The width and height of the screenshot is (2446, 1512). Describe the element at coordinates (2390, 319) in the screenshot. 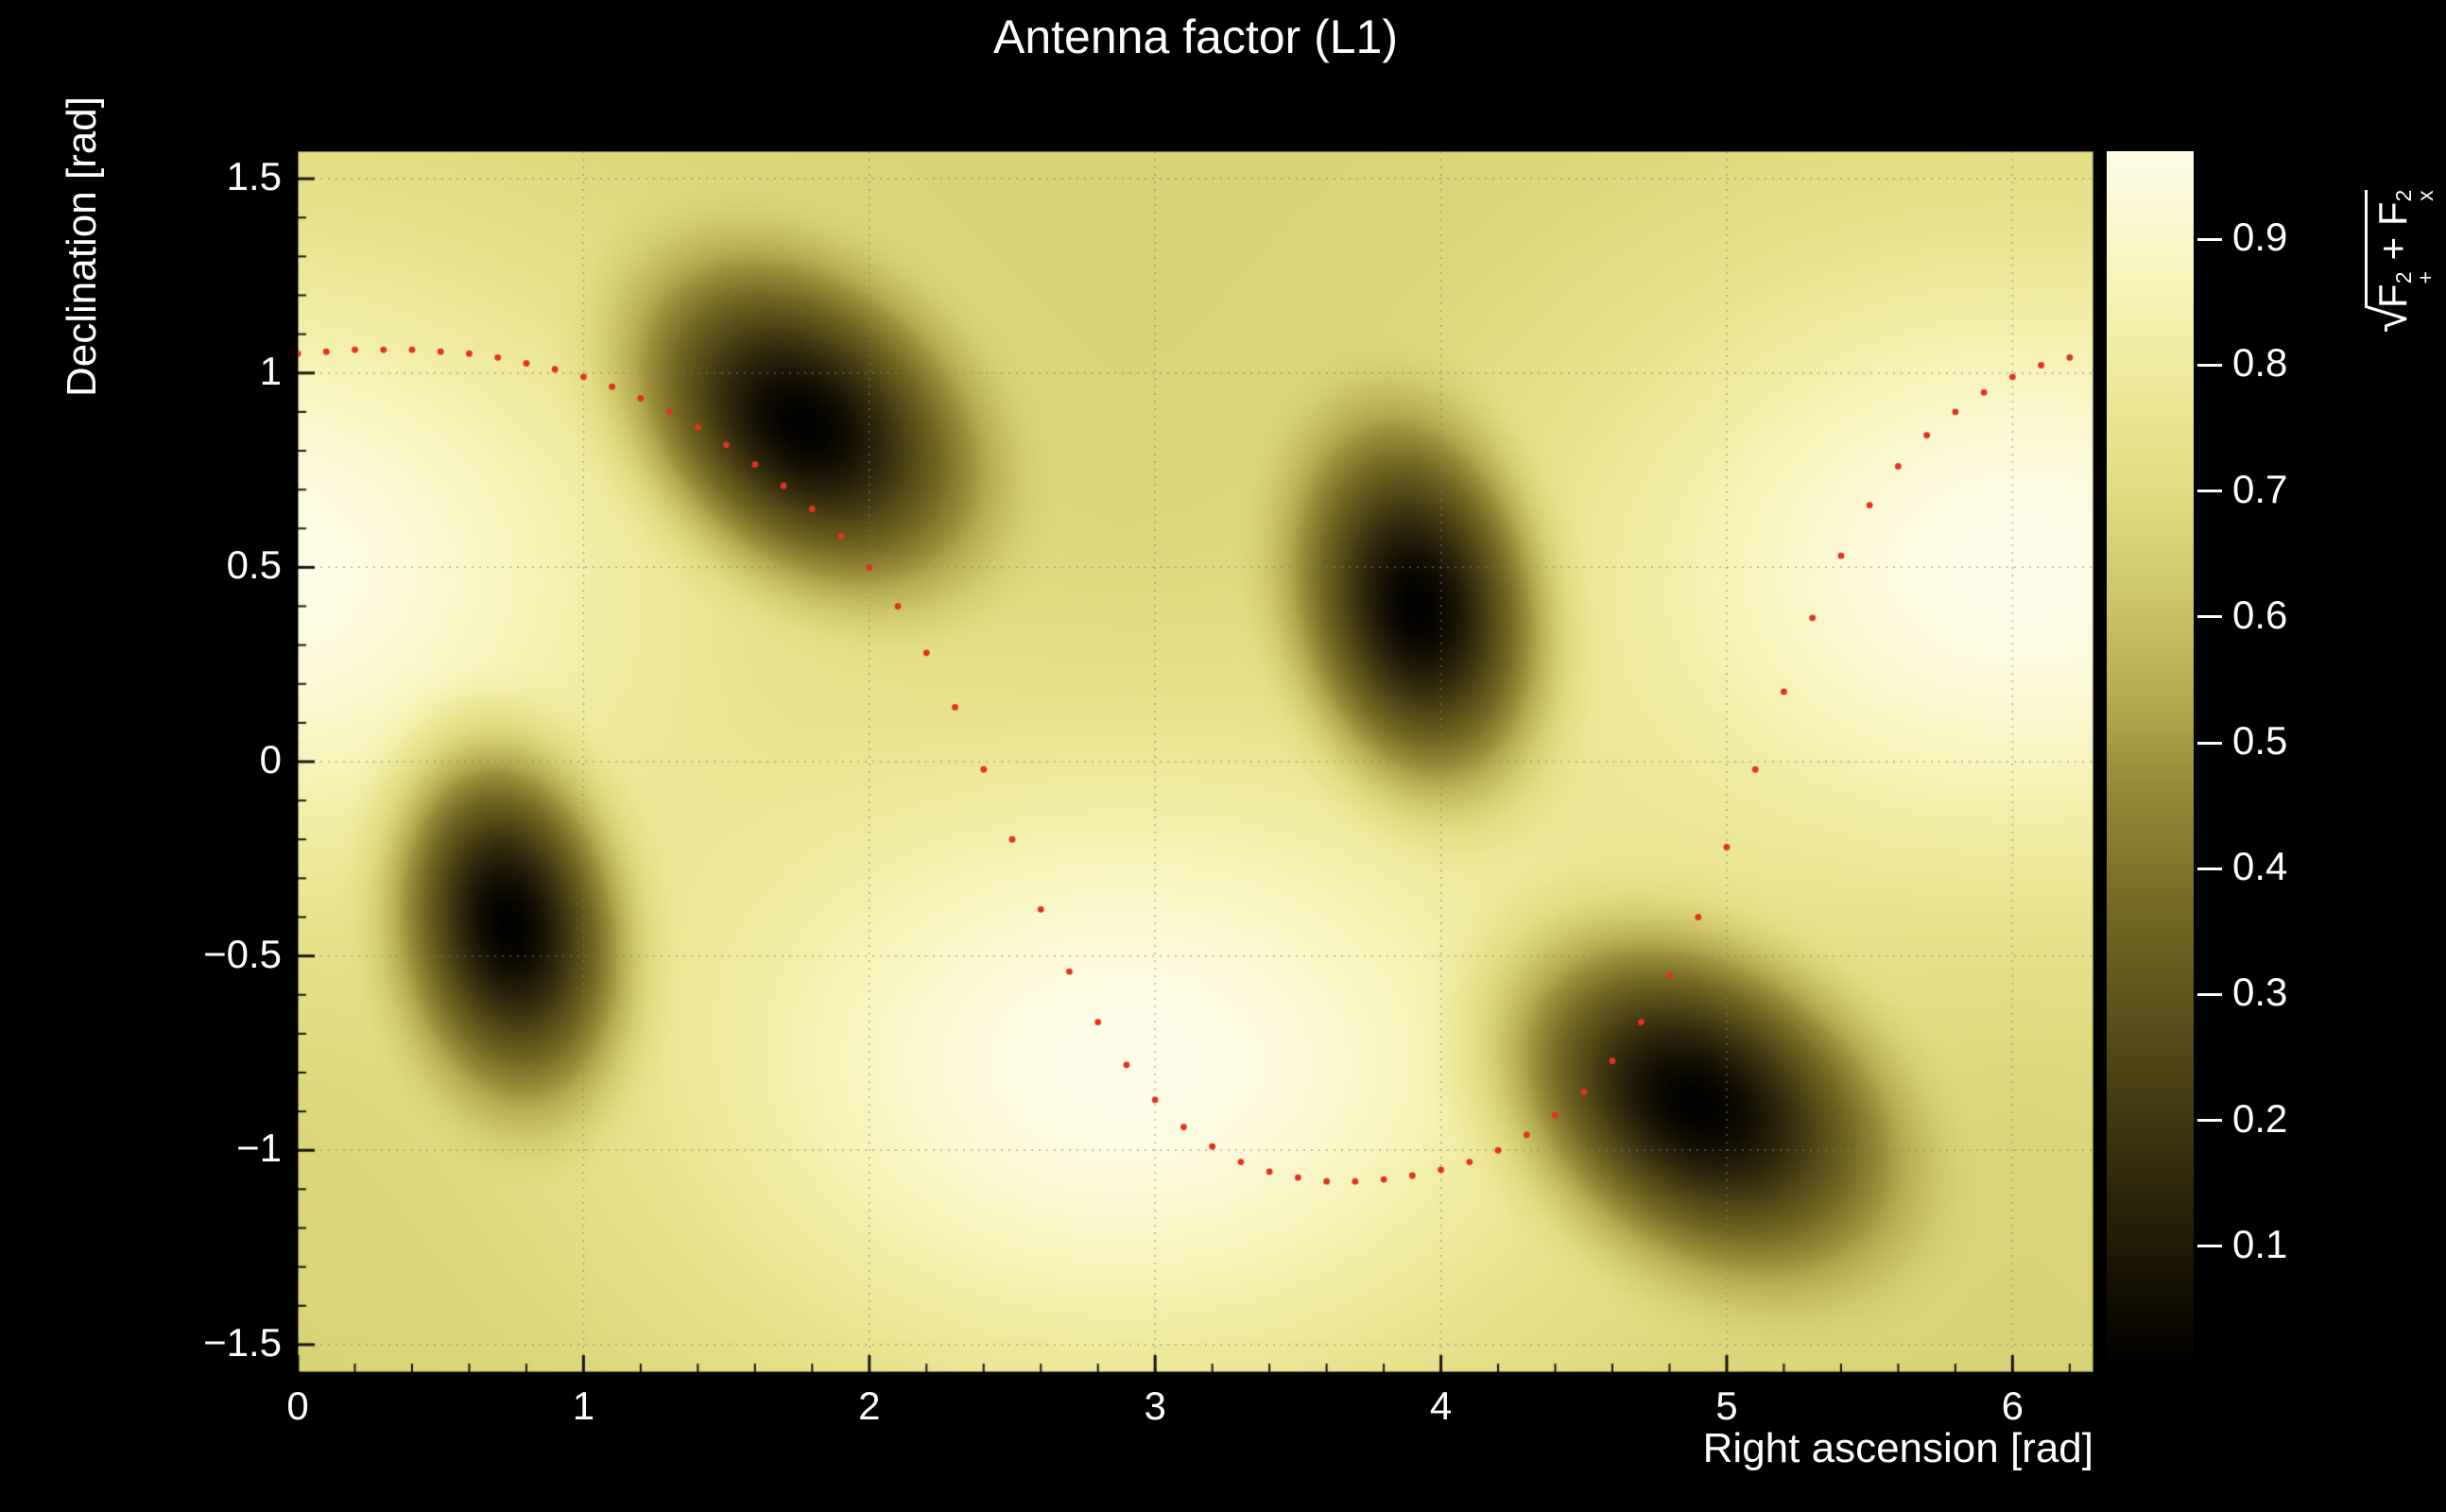

I see `sqrt-radical-icon: √` at that location.